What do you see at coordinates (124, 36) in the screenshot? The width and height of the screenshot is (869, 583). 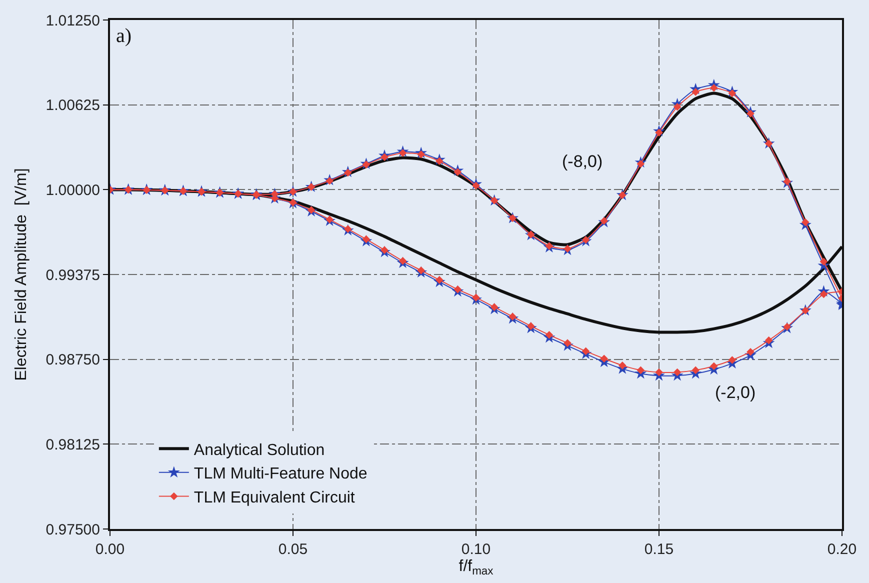 I see `annotation: a)` at bounding box center [124, 36].